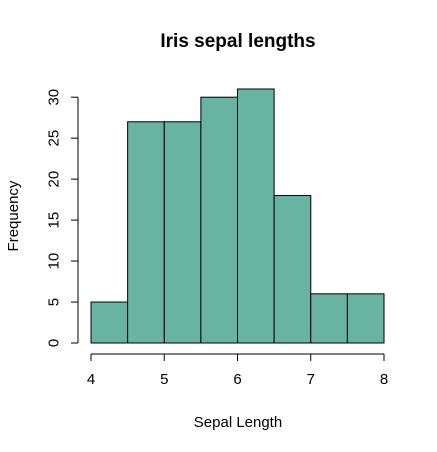 This screenshot has width=437, height=452. I want to click on chart-title: Iris sepal lengths, so click(237, 41).